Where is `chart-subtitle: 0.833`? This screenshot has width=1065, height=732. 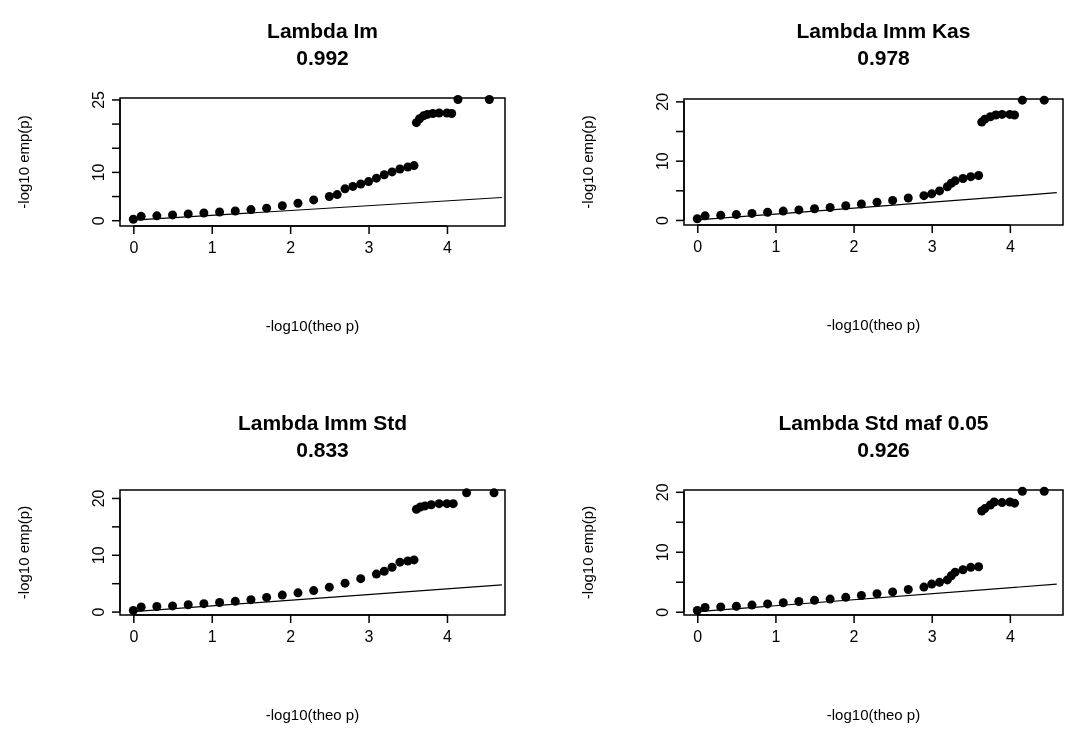 chart-subtitle: 0.833 is located at coordinates (322, 449).